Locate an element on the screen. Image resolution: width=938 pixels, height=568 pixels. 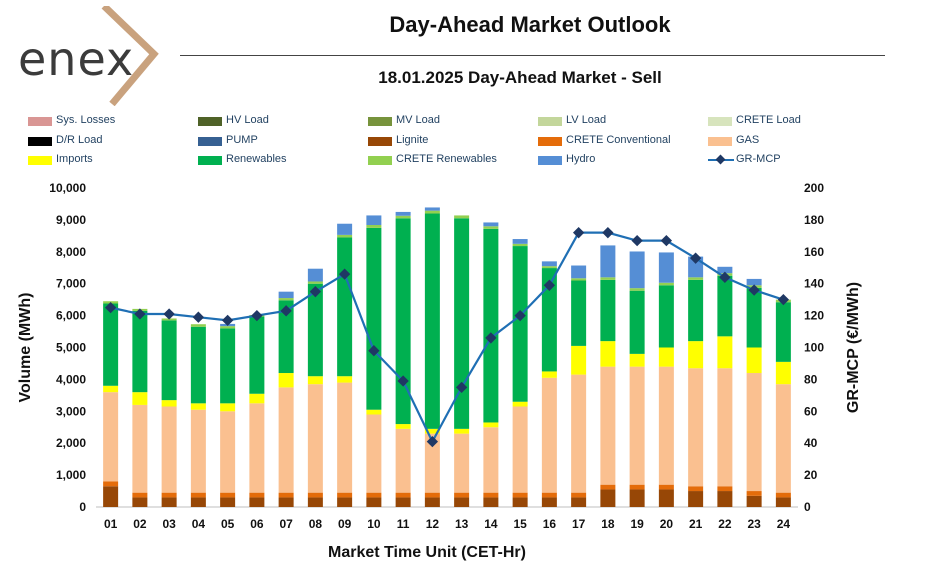
legend-label: Renewables is located at coordinates (256, 159).